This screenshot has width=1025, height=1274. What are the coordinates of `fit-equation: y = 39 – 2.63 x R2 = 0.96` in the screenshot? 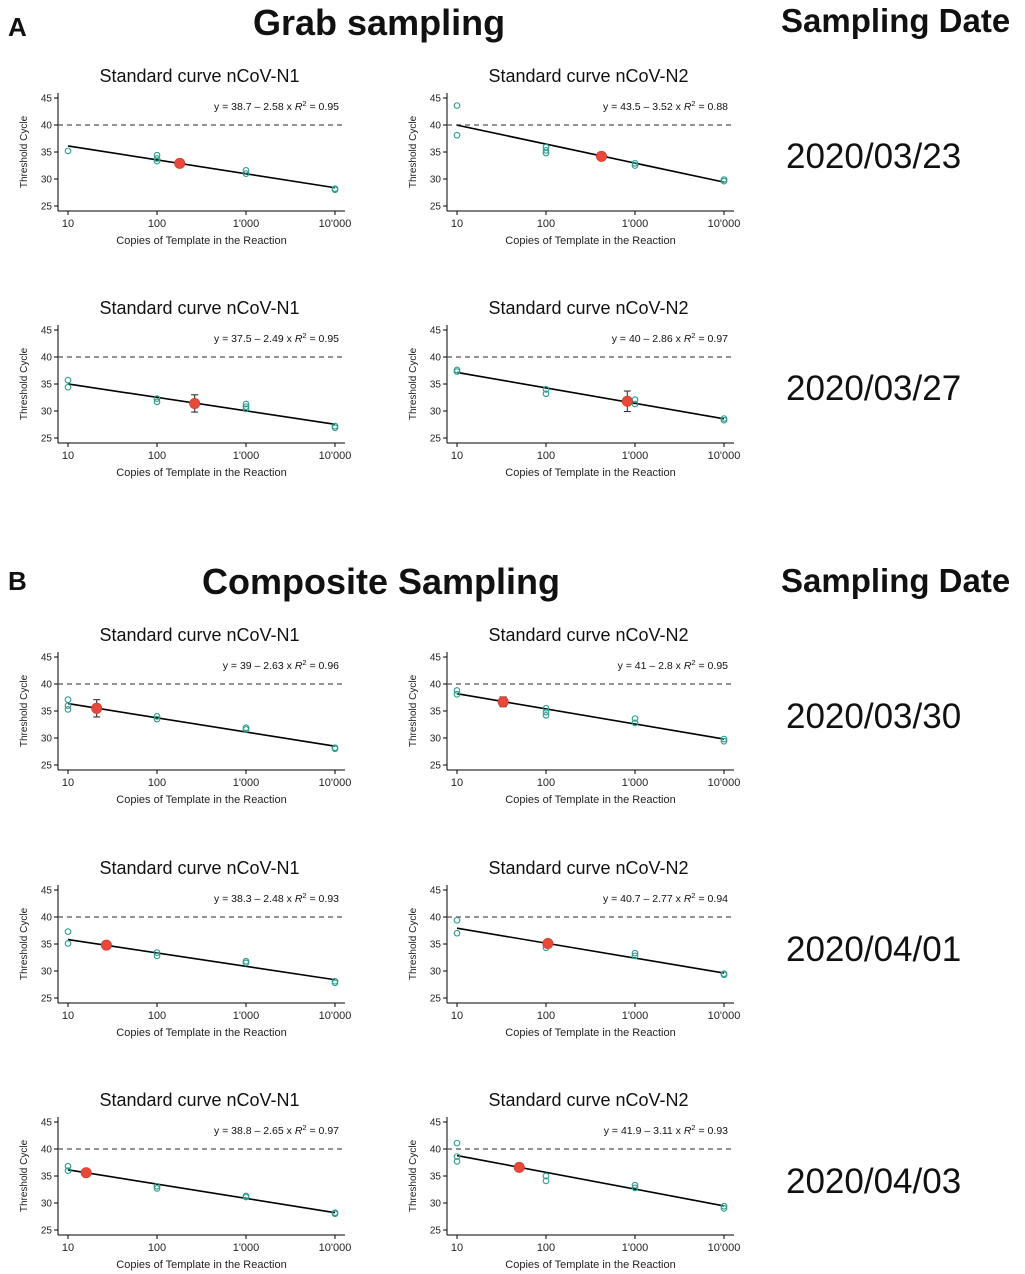 It's located at (281, 665).